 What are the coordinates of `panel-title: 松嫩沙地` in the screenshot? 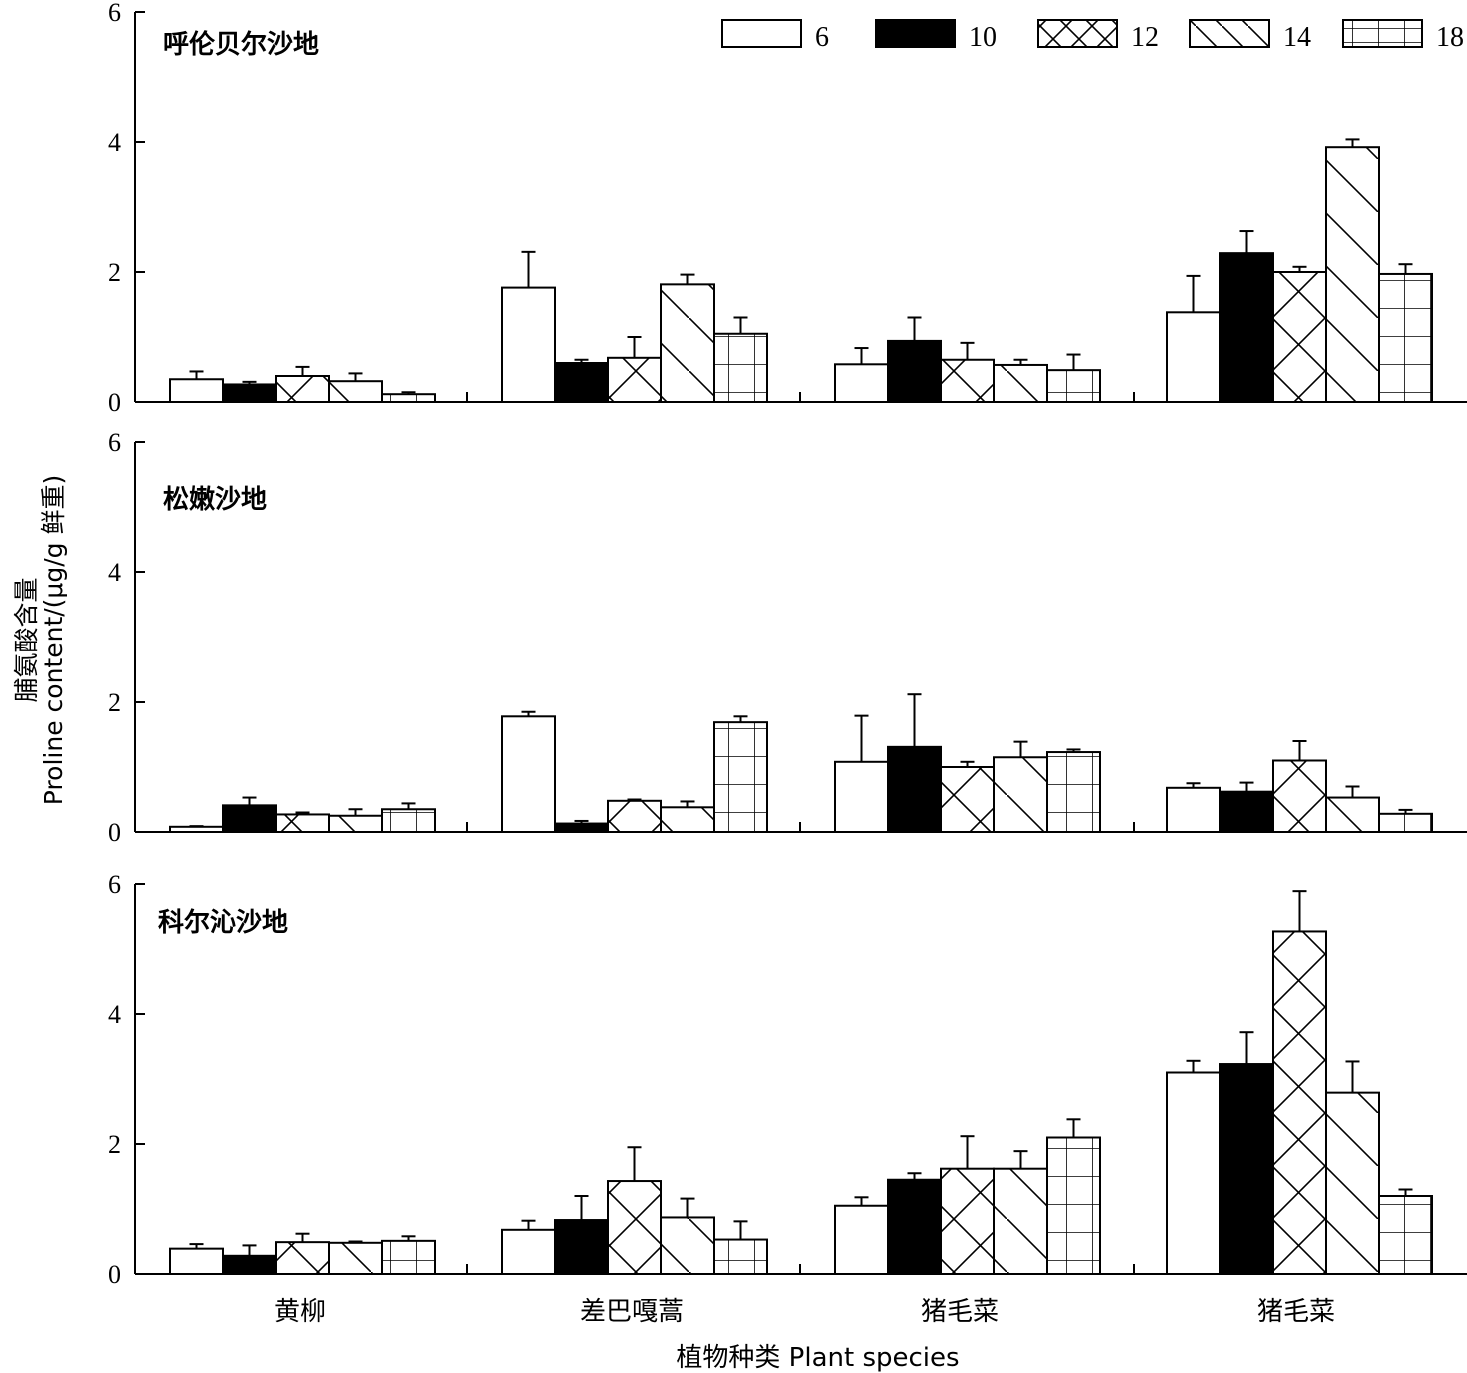 It's located at (215, 500).